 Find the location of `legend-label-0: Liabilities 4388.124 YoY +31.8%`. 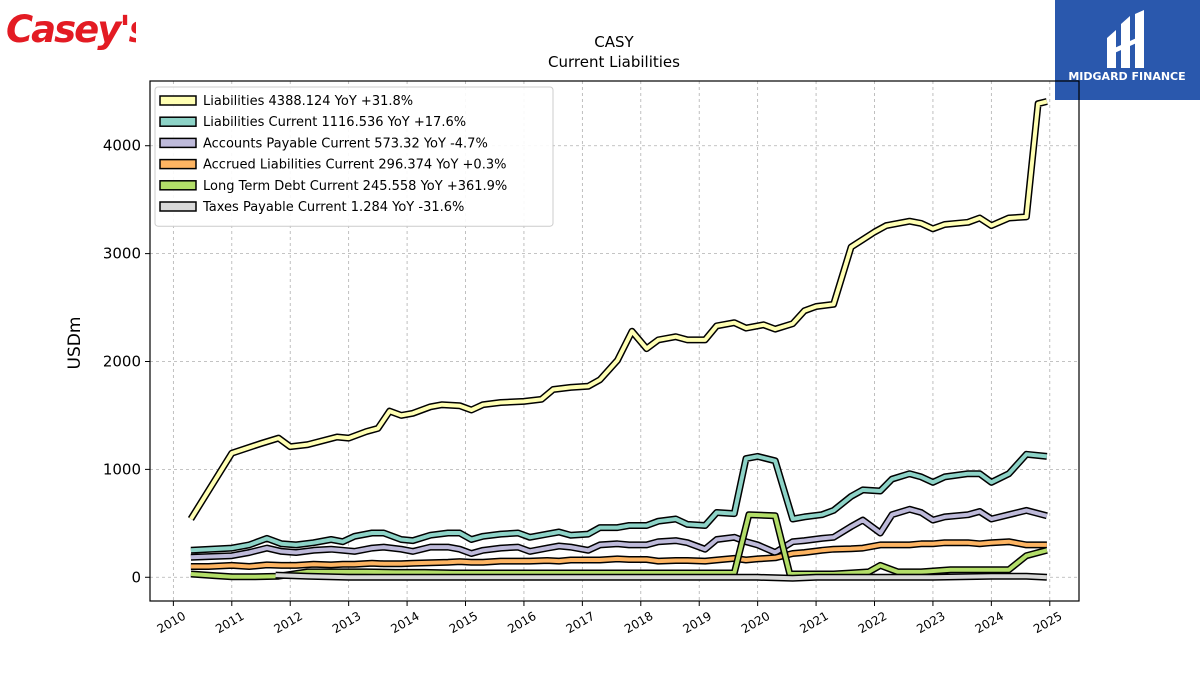

legend-label-0: Liabilities 4388.124 YoY +31.8% is located at coordinates (308, 101).